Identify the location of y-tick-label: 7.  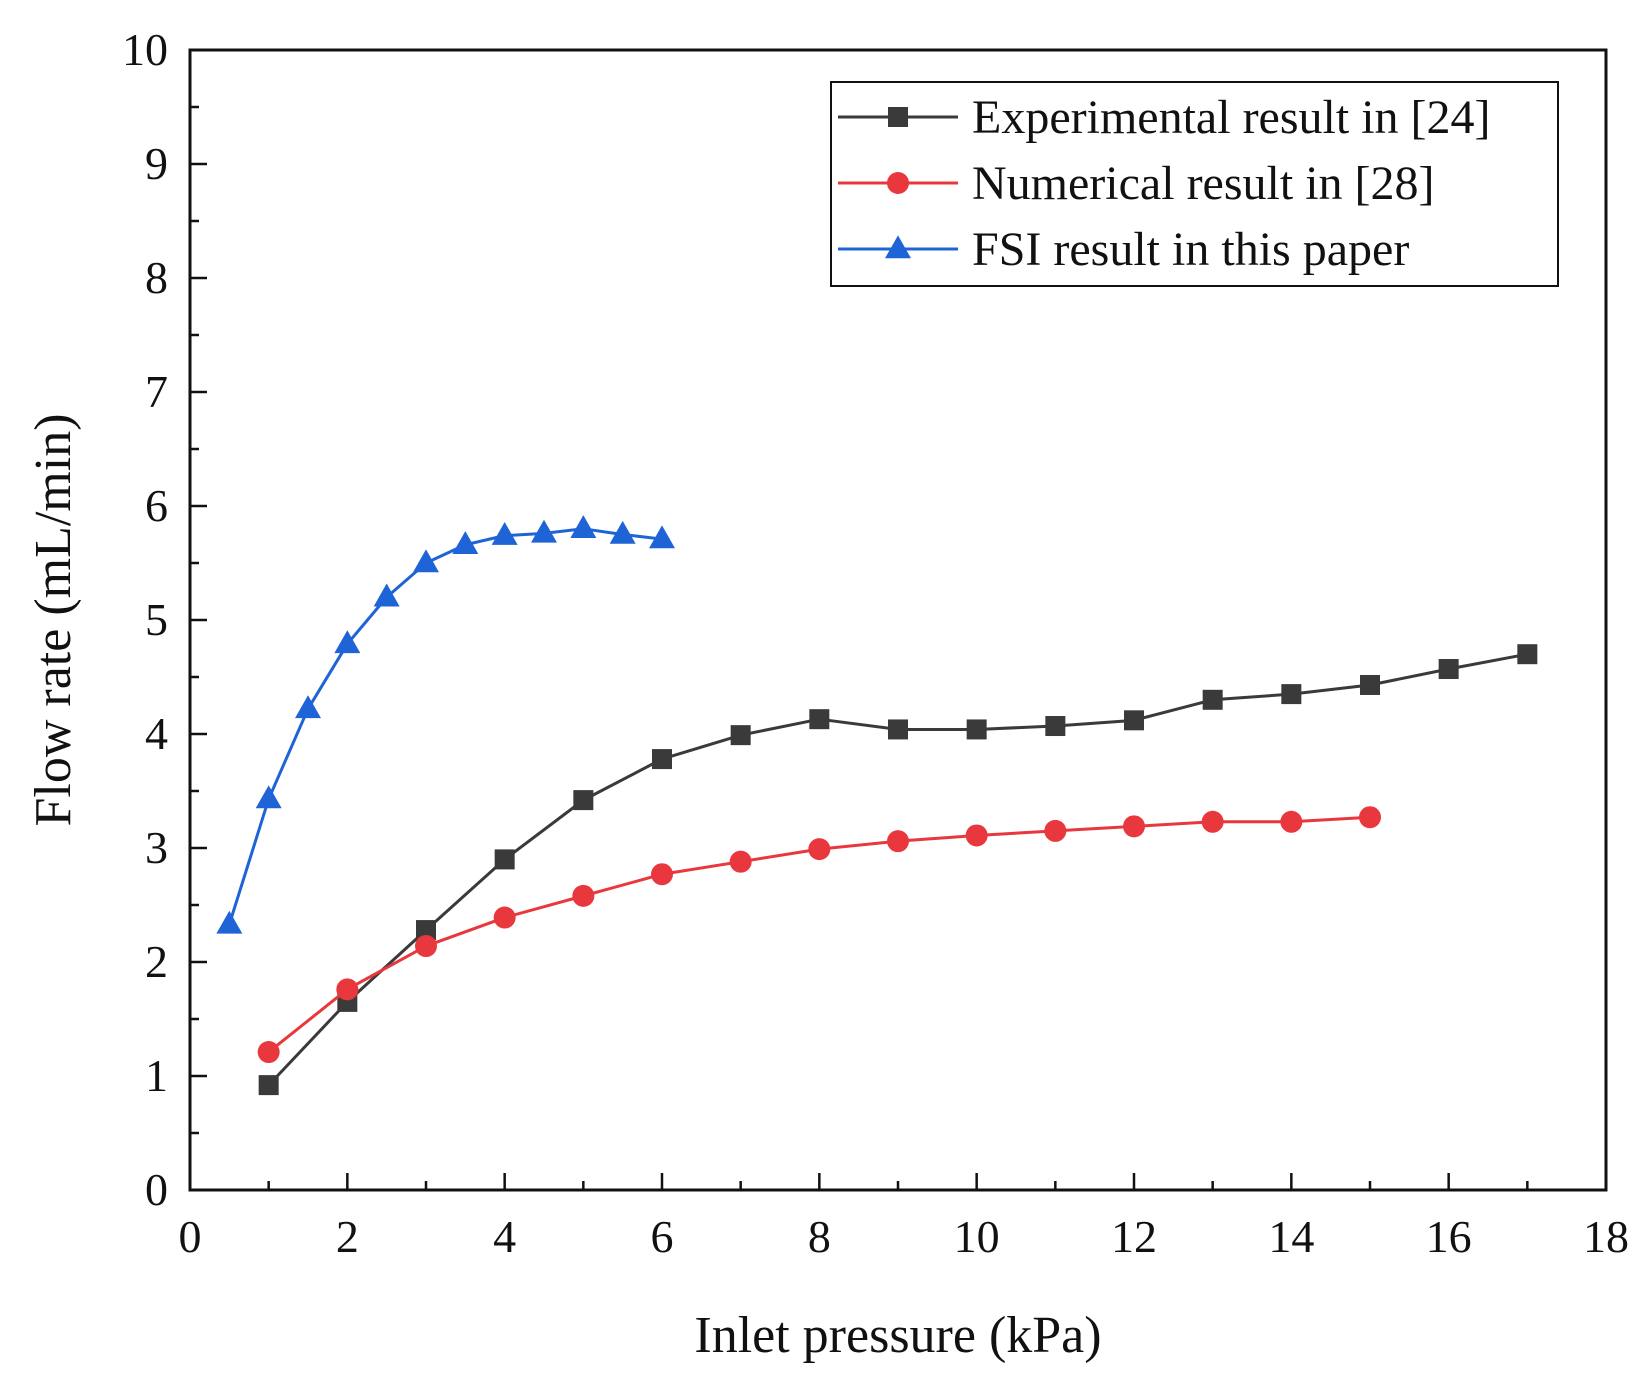
(156, 391).